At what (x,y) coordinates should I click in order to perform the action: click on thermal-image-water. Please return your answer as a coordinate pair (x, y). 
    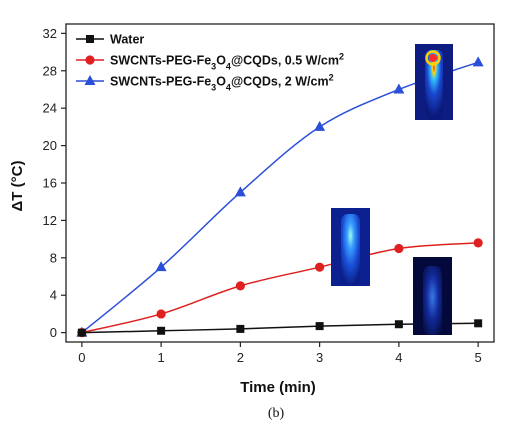
    Looking at the image, I should click on (432, 296).